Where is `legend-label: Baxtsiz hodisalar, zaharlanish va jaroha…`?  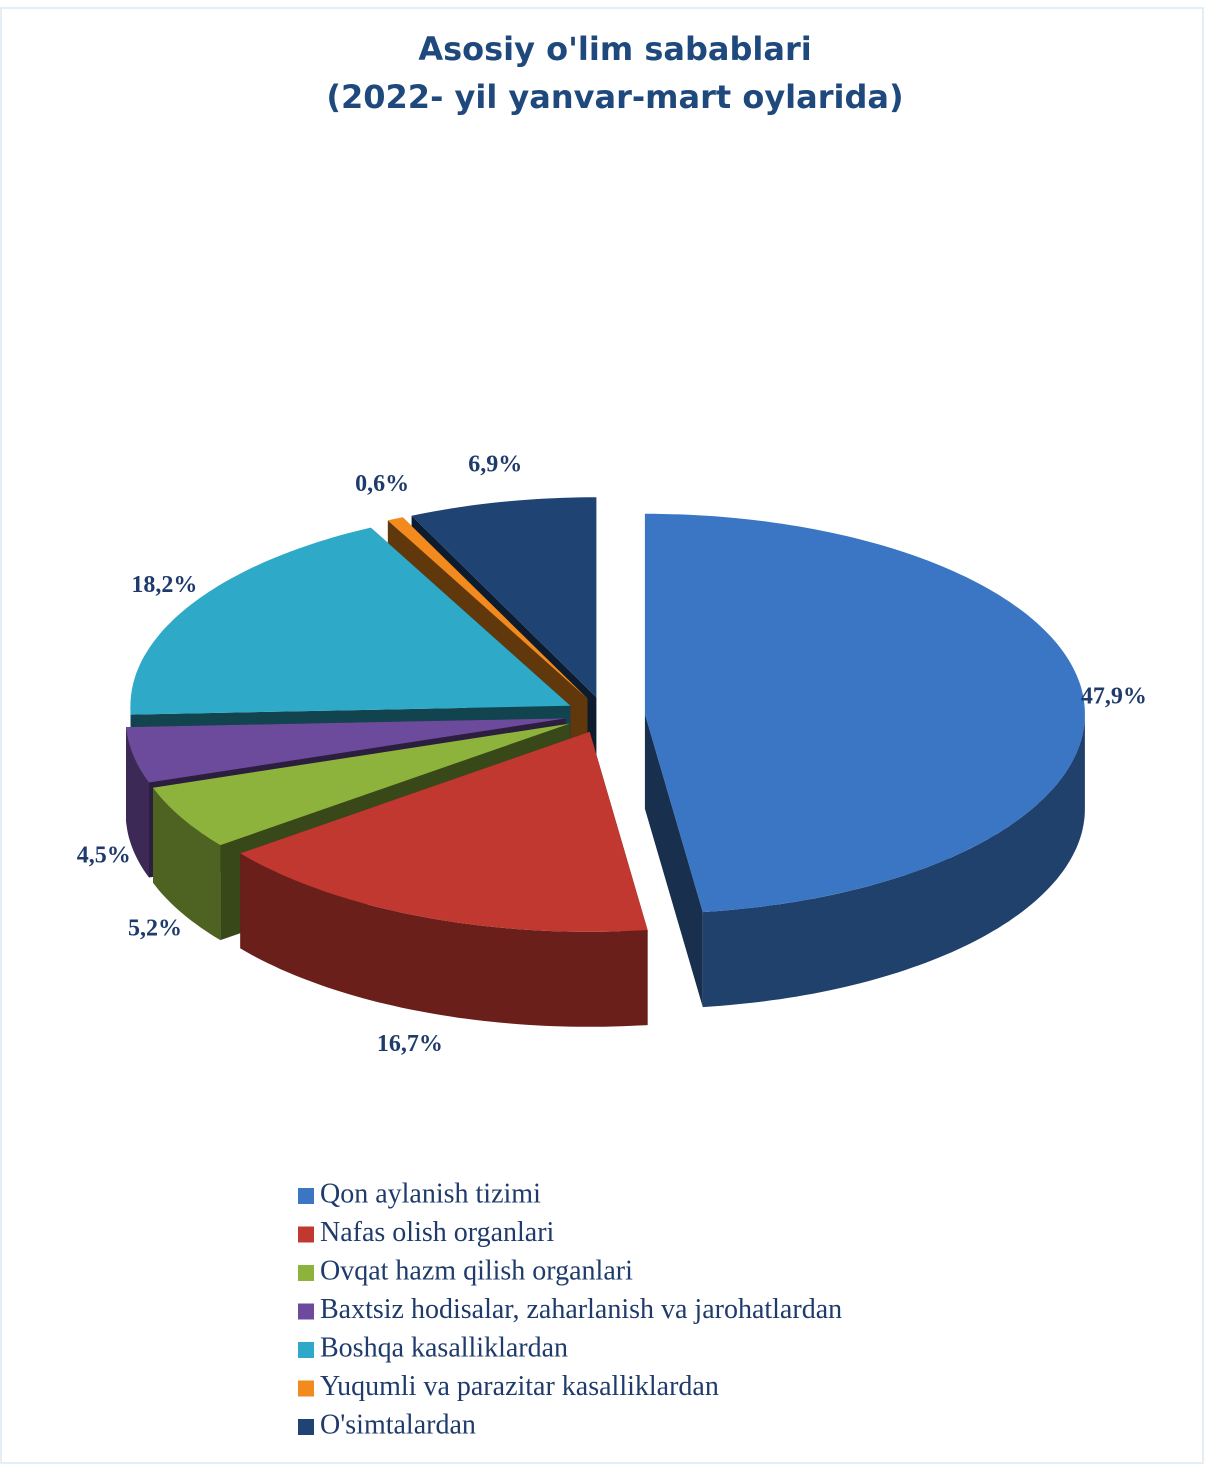 legend-label: Baxtsiz hodisalar, zaharlanish va jaroha… is located at coordinates (581, 1309).